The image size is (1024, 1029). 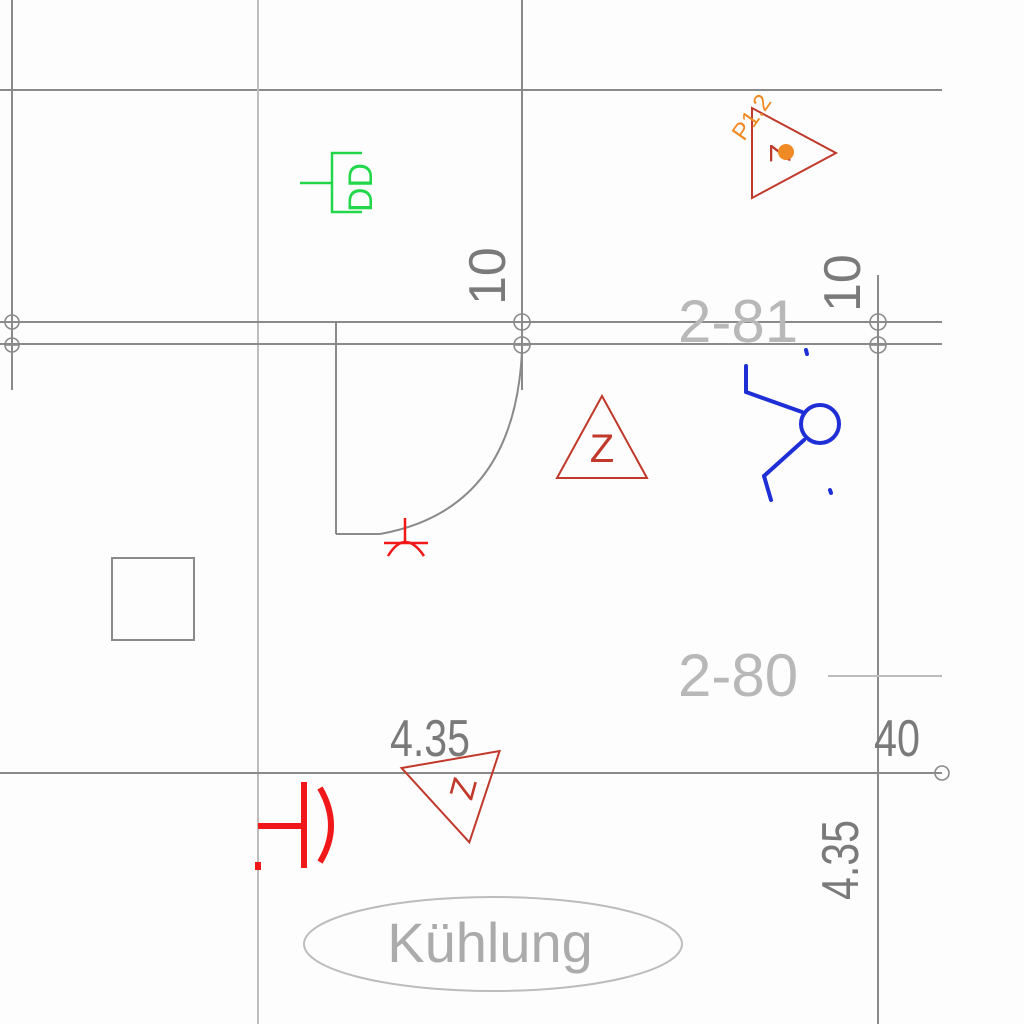 I want to click on red-outlet-small-icon, so click(x=406, y=537).